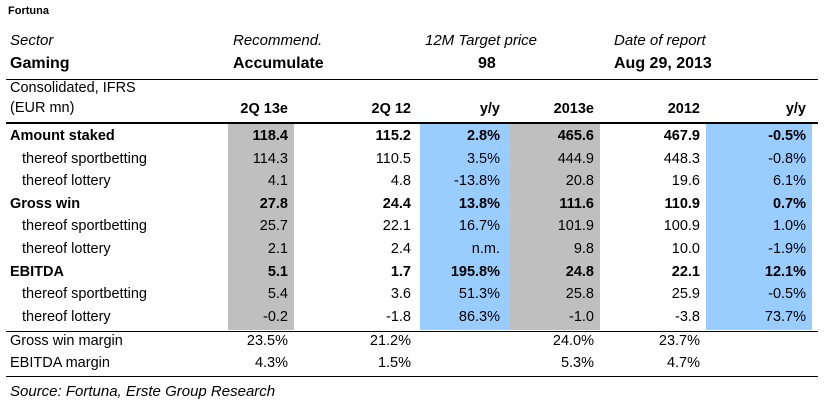 This screenshot has width=829, height=410. I want to click on table-header-line1: Consolidated, IFRS, so click(73, 88).